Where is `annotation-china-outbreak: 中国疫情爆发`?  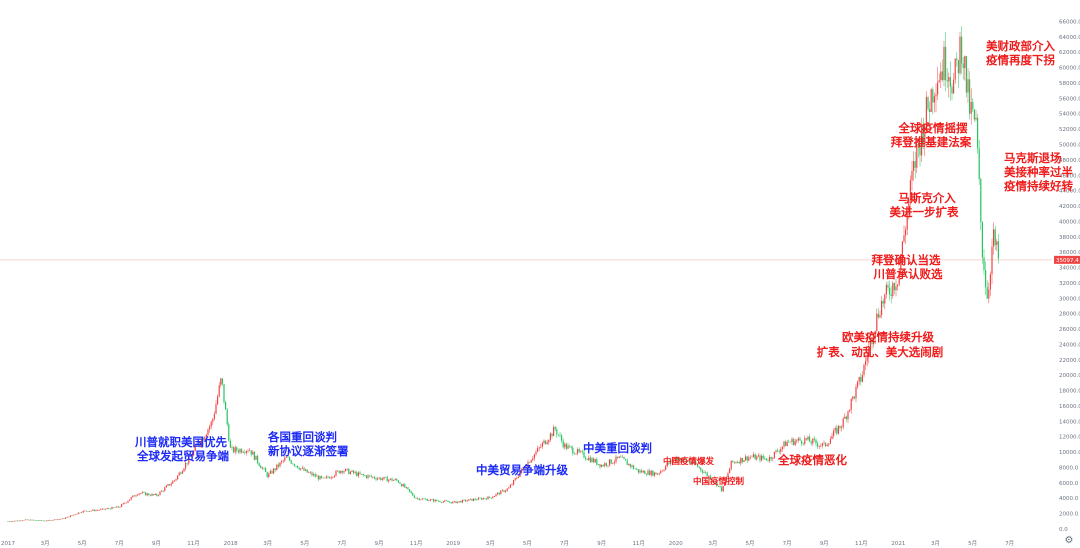
annotation-china-outbreak: 中国疫情爆发 is located at coordinates (689, 461).